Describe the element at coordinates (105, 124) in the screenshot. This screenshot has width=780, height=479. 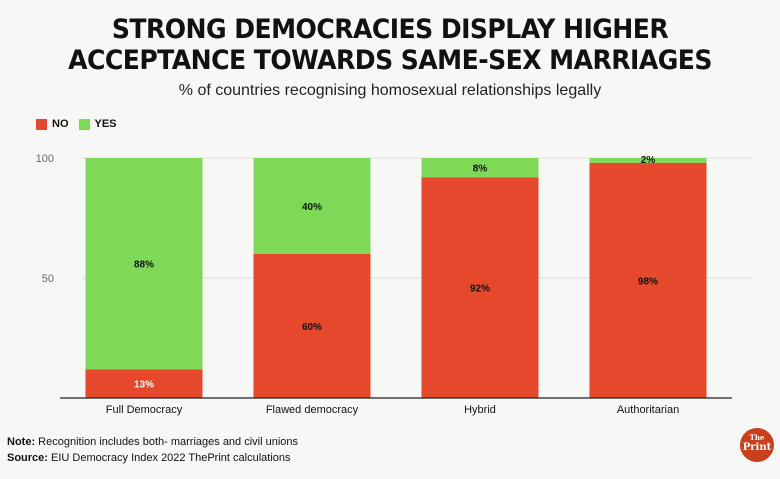
I see `legend-label-yes: YES` at that location.